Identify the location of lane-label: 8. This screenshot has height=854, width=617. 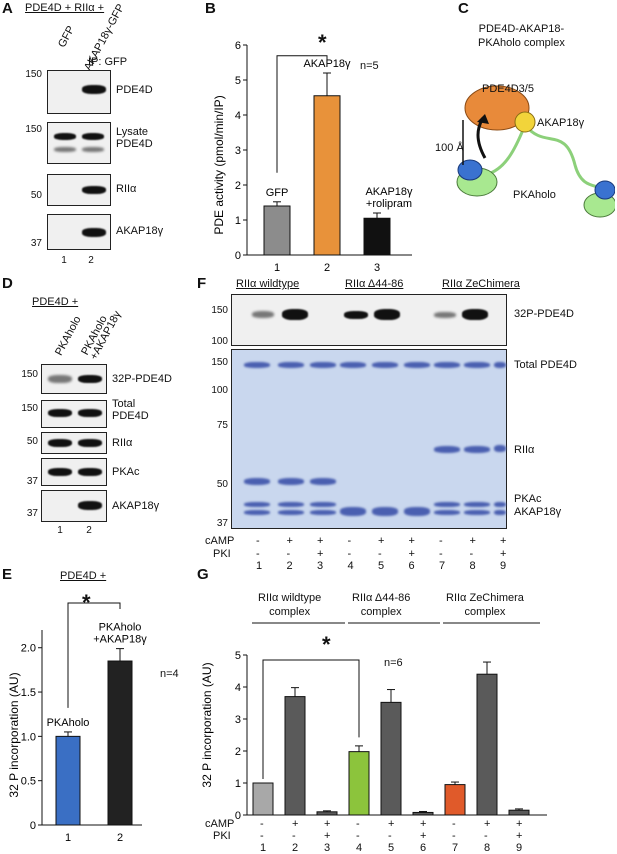
(472, 566).